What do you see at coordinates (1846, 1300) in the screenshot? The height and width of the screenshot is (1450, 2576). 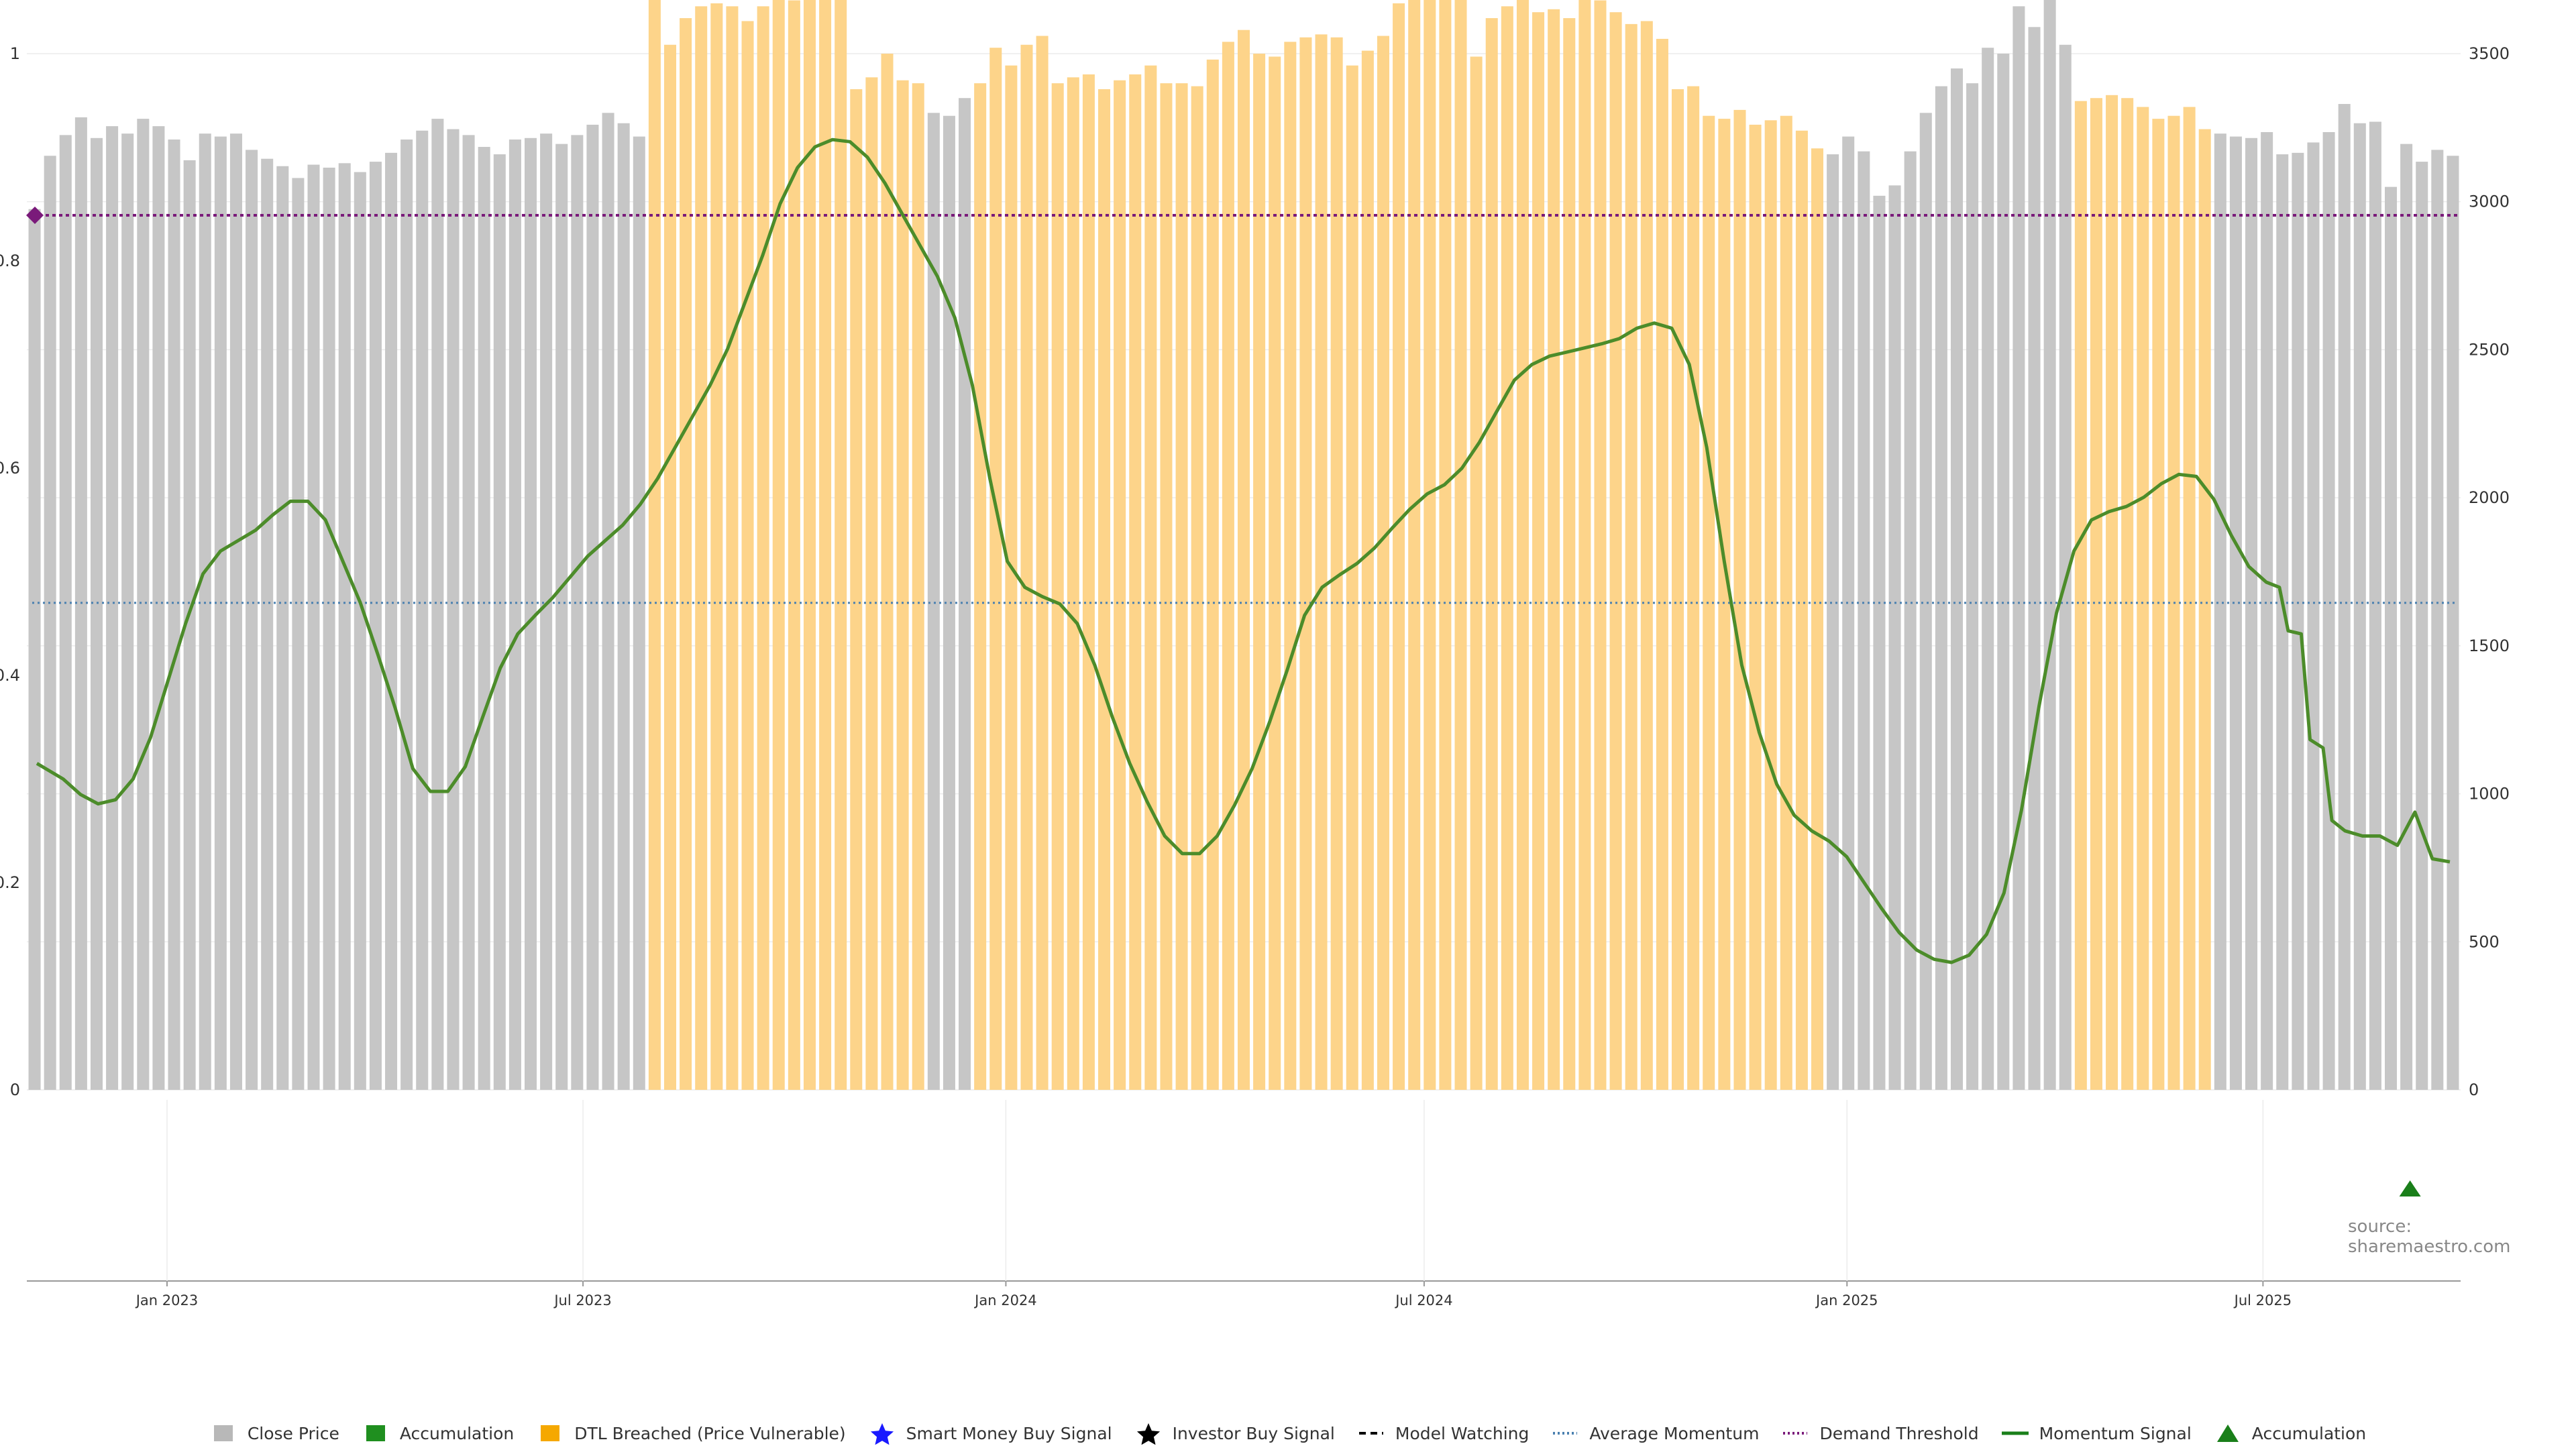 I see `date-tick-label: Jan 2025` at bounding box center [1846, 1300].